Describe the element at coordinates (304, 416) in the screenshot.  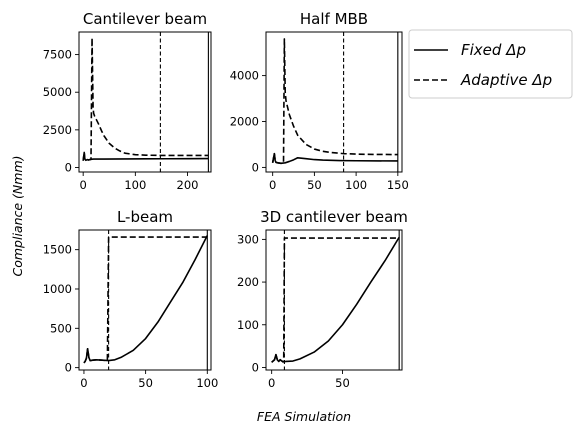
I see `x-axis-label: FEA Simulation` at that location.